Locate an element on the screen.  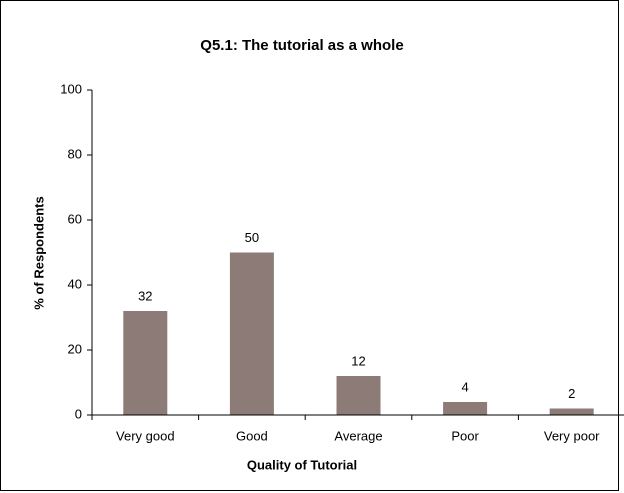
y-tick-label: 0 is located at coordinates (78, 413).